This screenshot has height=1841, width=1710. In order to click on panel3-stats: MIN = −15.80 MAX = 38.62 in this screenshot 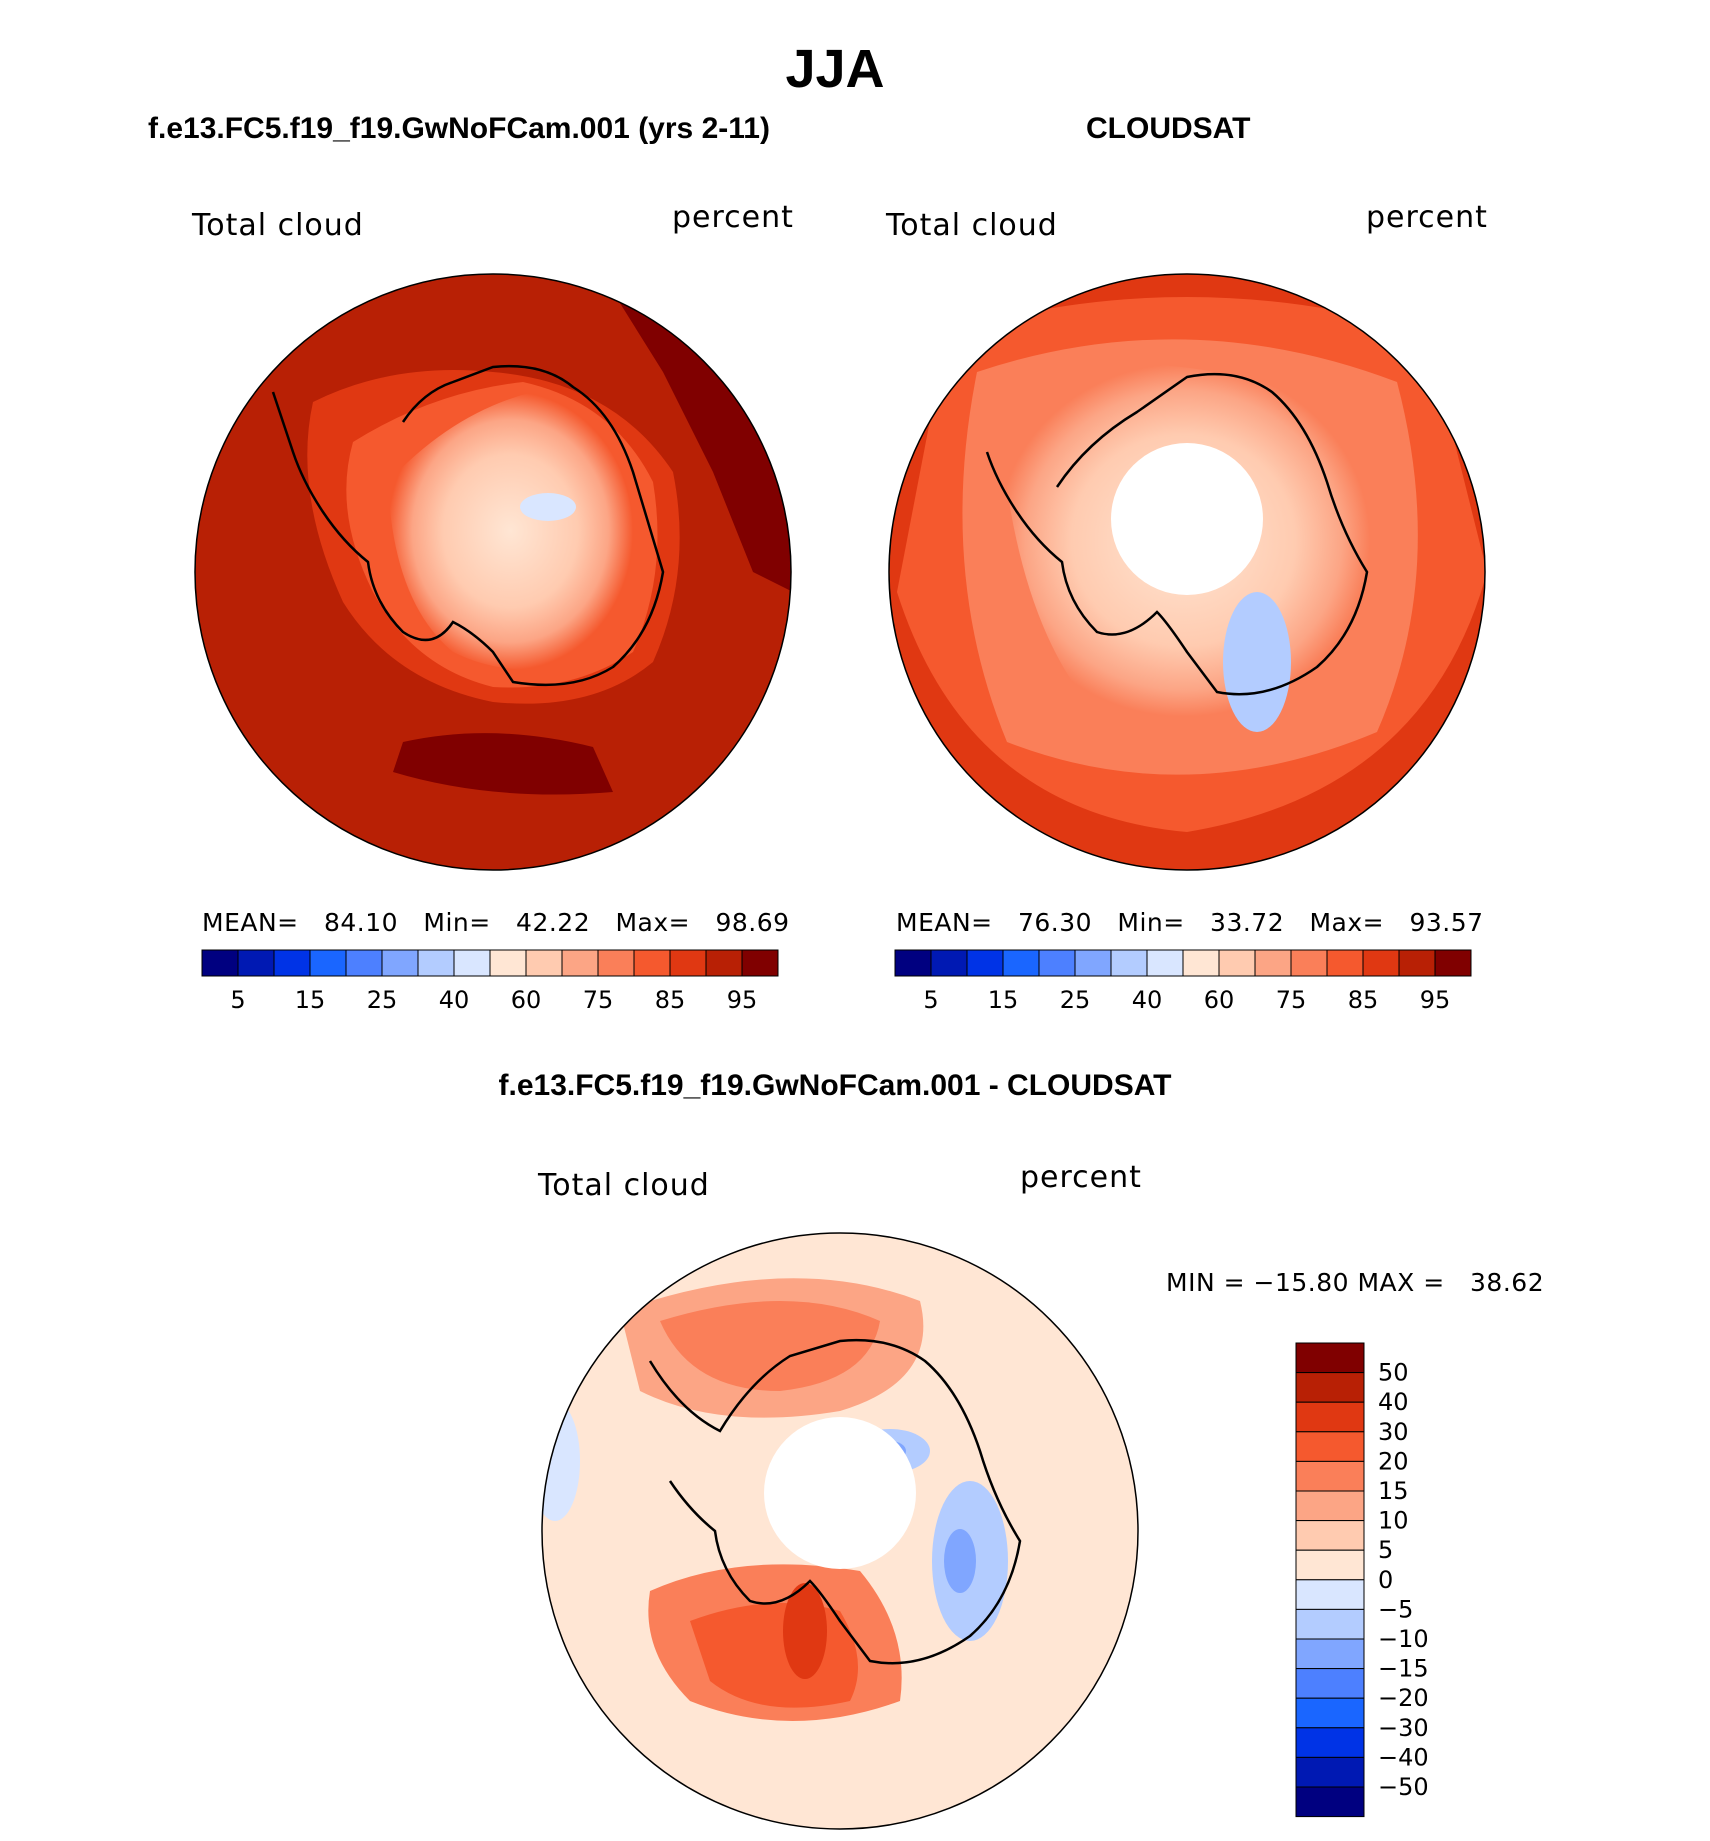, I will do `click(1355, 1282)`.